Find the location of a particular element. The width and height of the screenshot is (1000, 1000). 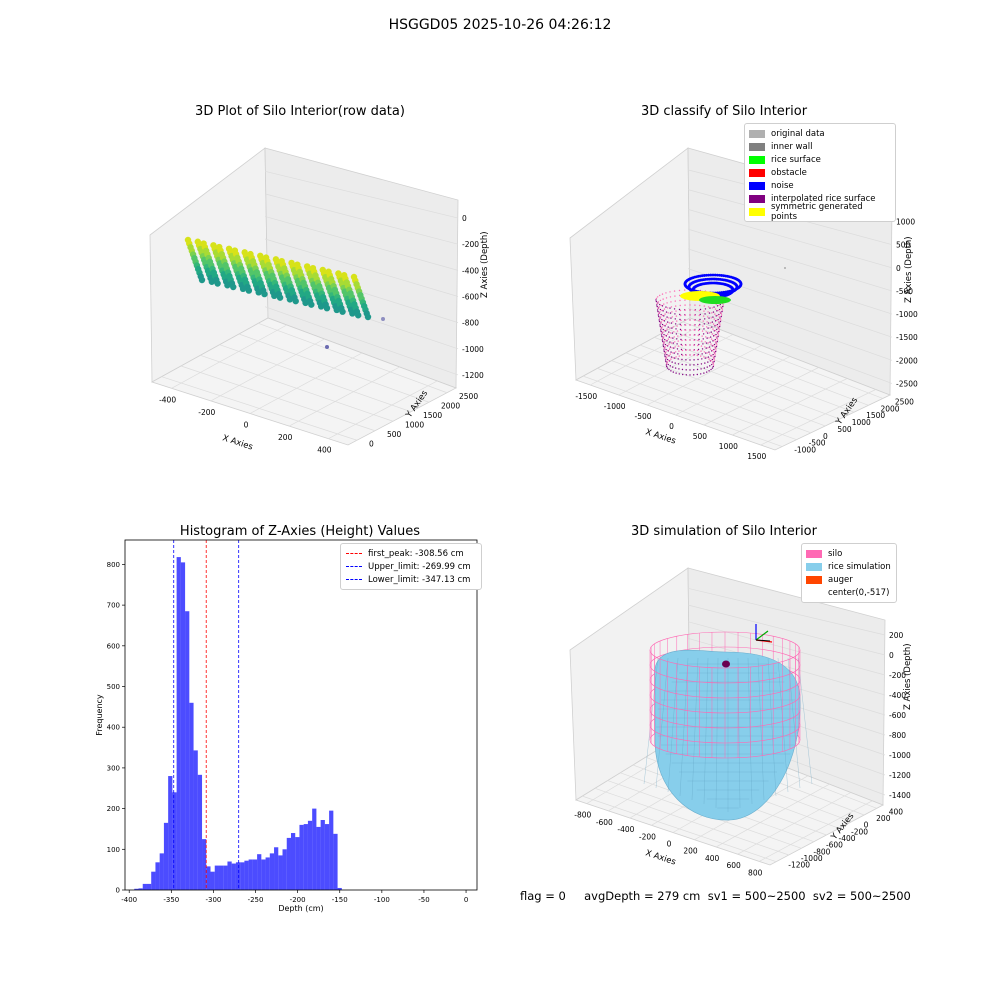

classify-legend-label: symmetric generated points is located at coordinates (816, 211).